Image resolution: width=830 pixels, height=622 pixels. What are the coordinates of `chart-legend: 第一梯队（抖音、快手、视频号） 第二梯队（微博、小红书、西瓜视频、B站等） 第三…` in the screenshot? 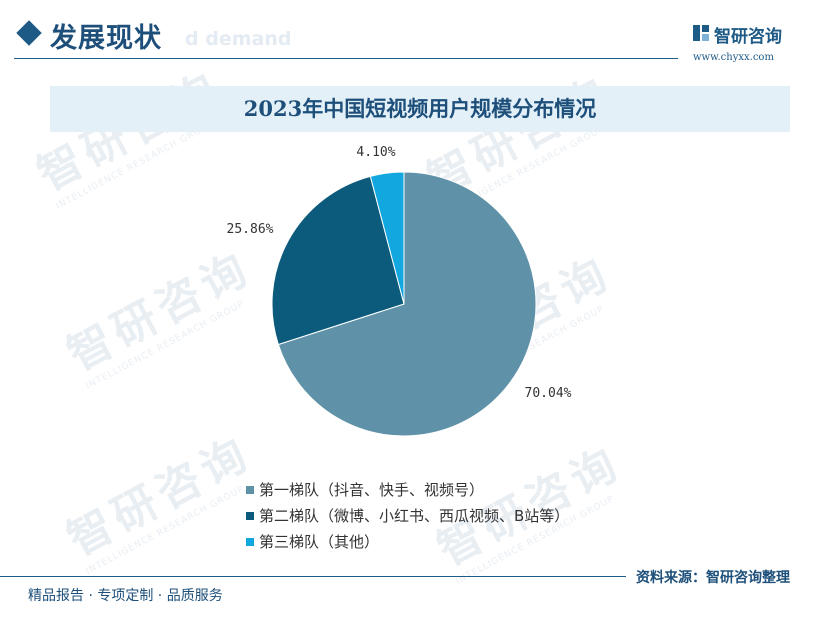 It's located at (407, 516).